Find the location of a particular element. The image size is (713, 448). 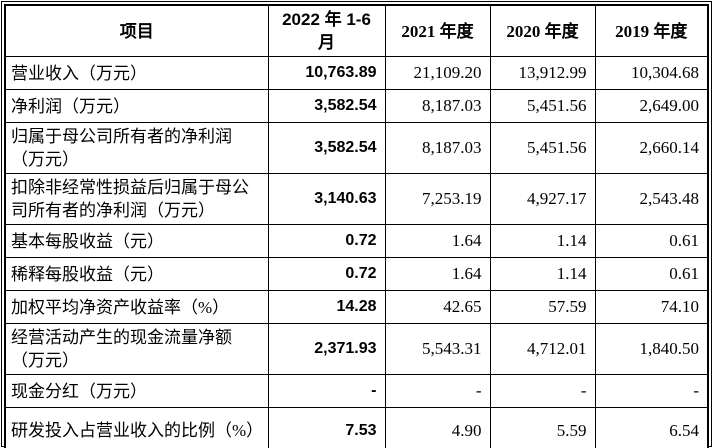

row-label: 归属于母公司所有者的净利润（万元） is located at coordinates (136, 148).